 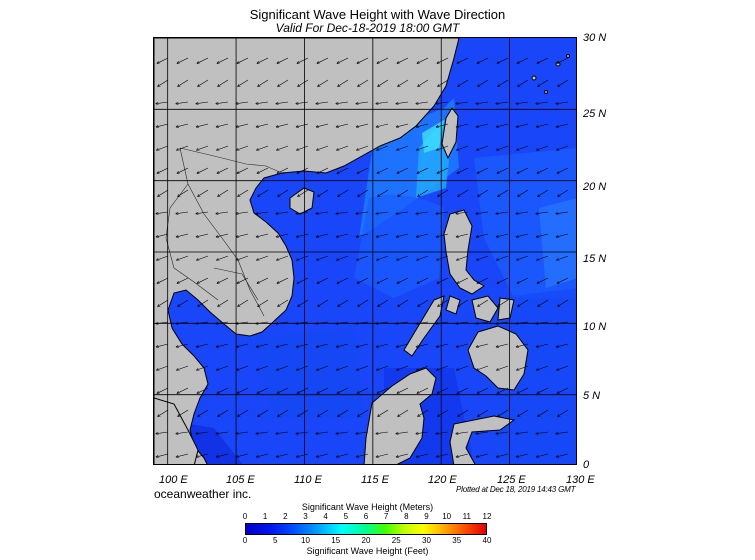 I want to click on colorbar-tick-feet: 40, so click(x=487, y=540).